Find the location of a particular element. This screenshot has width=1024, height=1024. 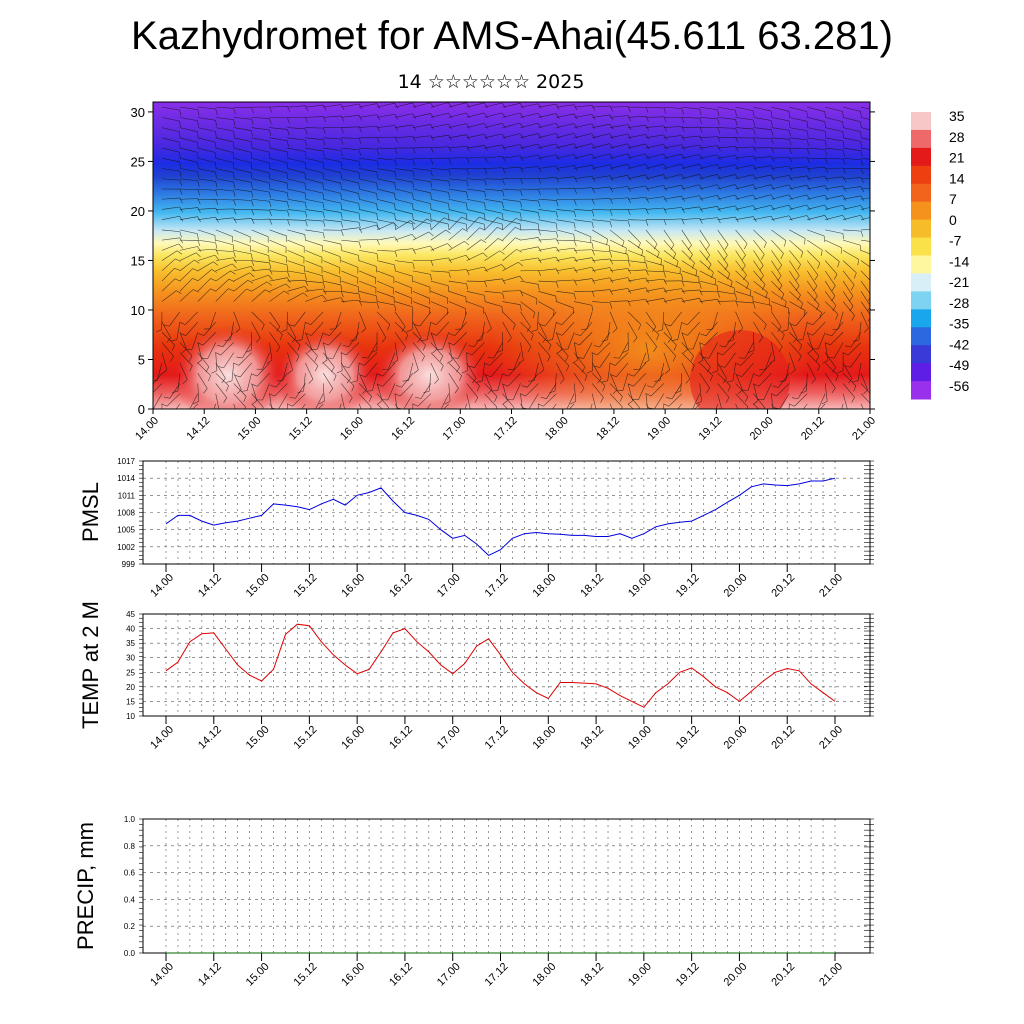

heat-x-tick-label: 20.12 is located at coordinates (813, 429).